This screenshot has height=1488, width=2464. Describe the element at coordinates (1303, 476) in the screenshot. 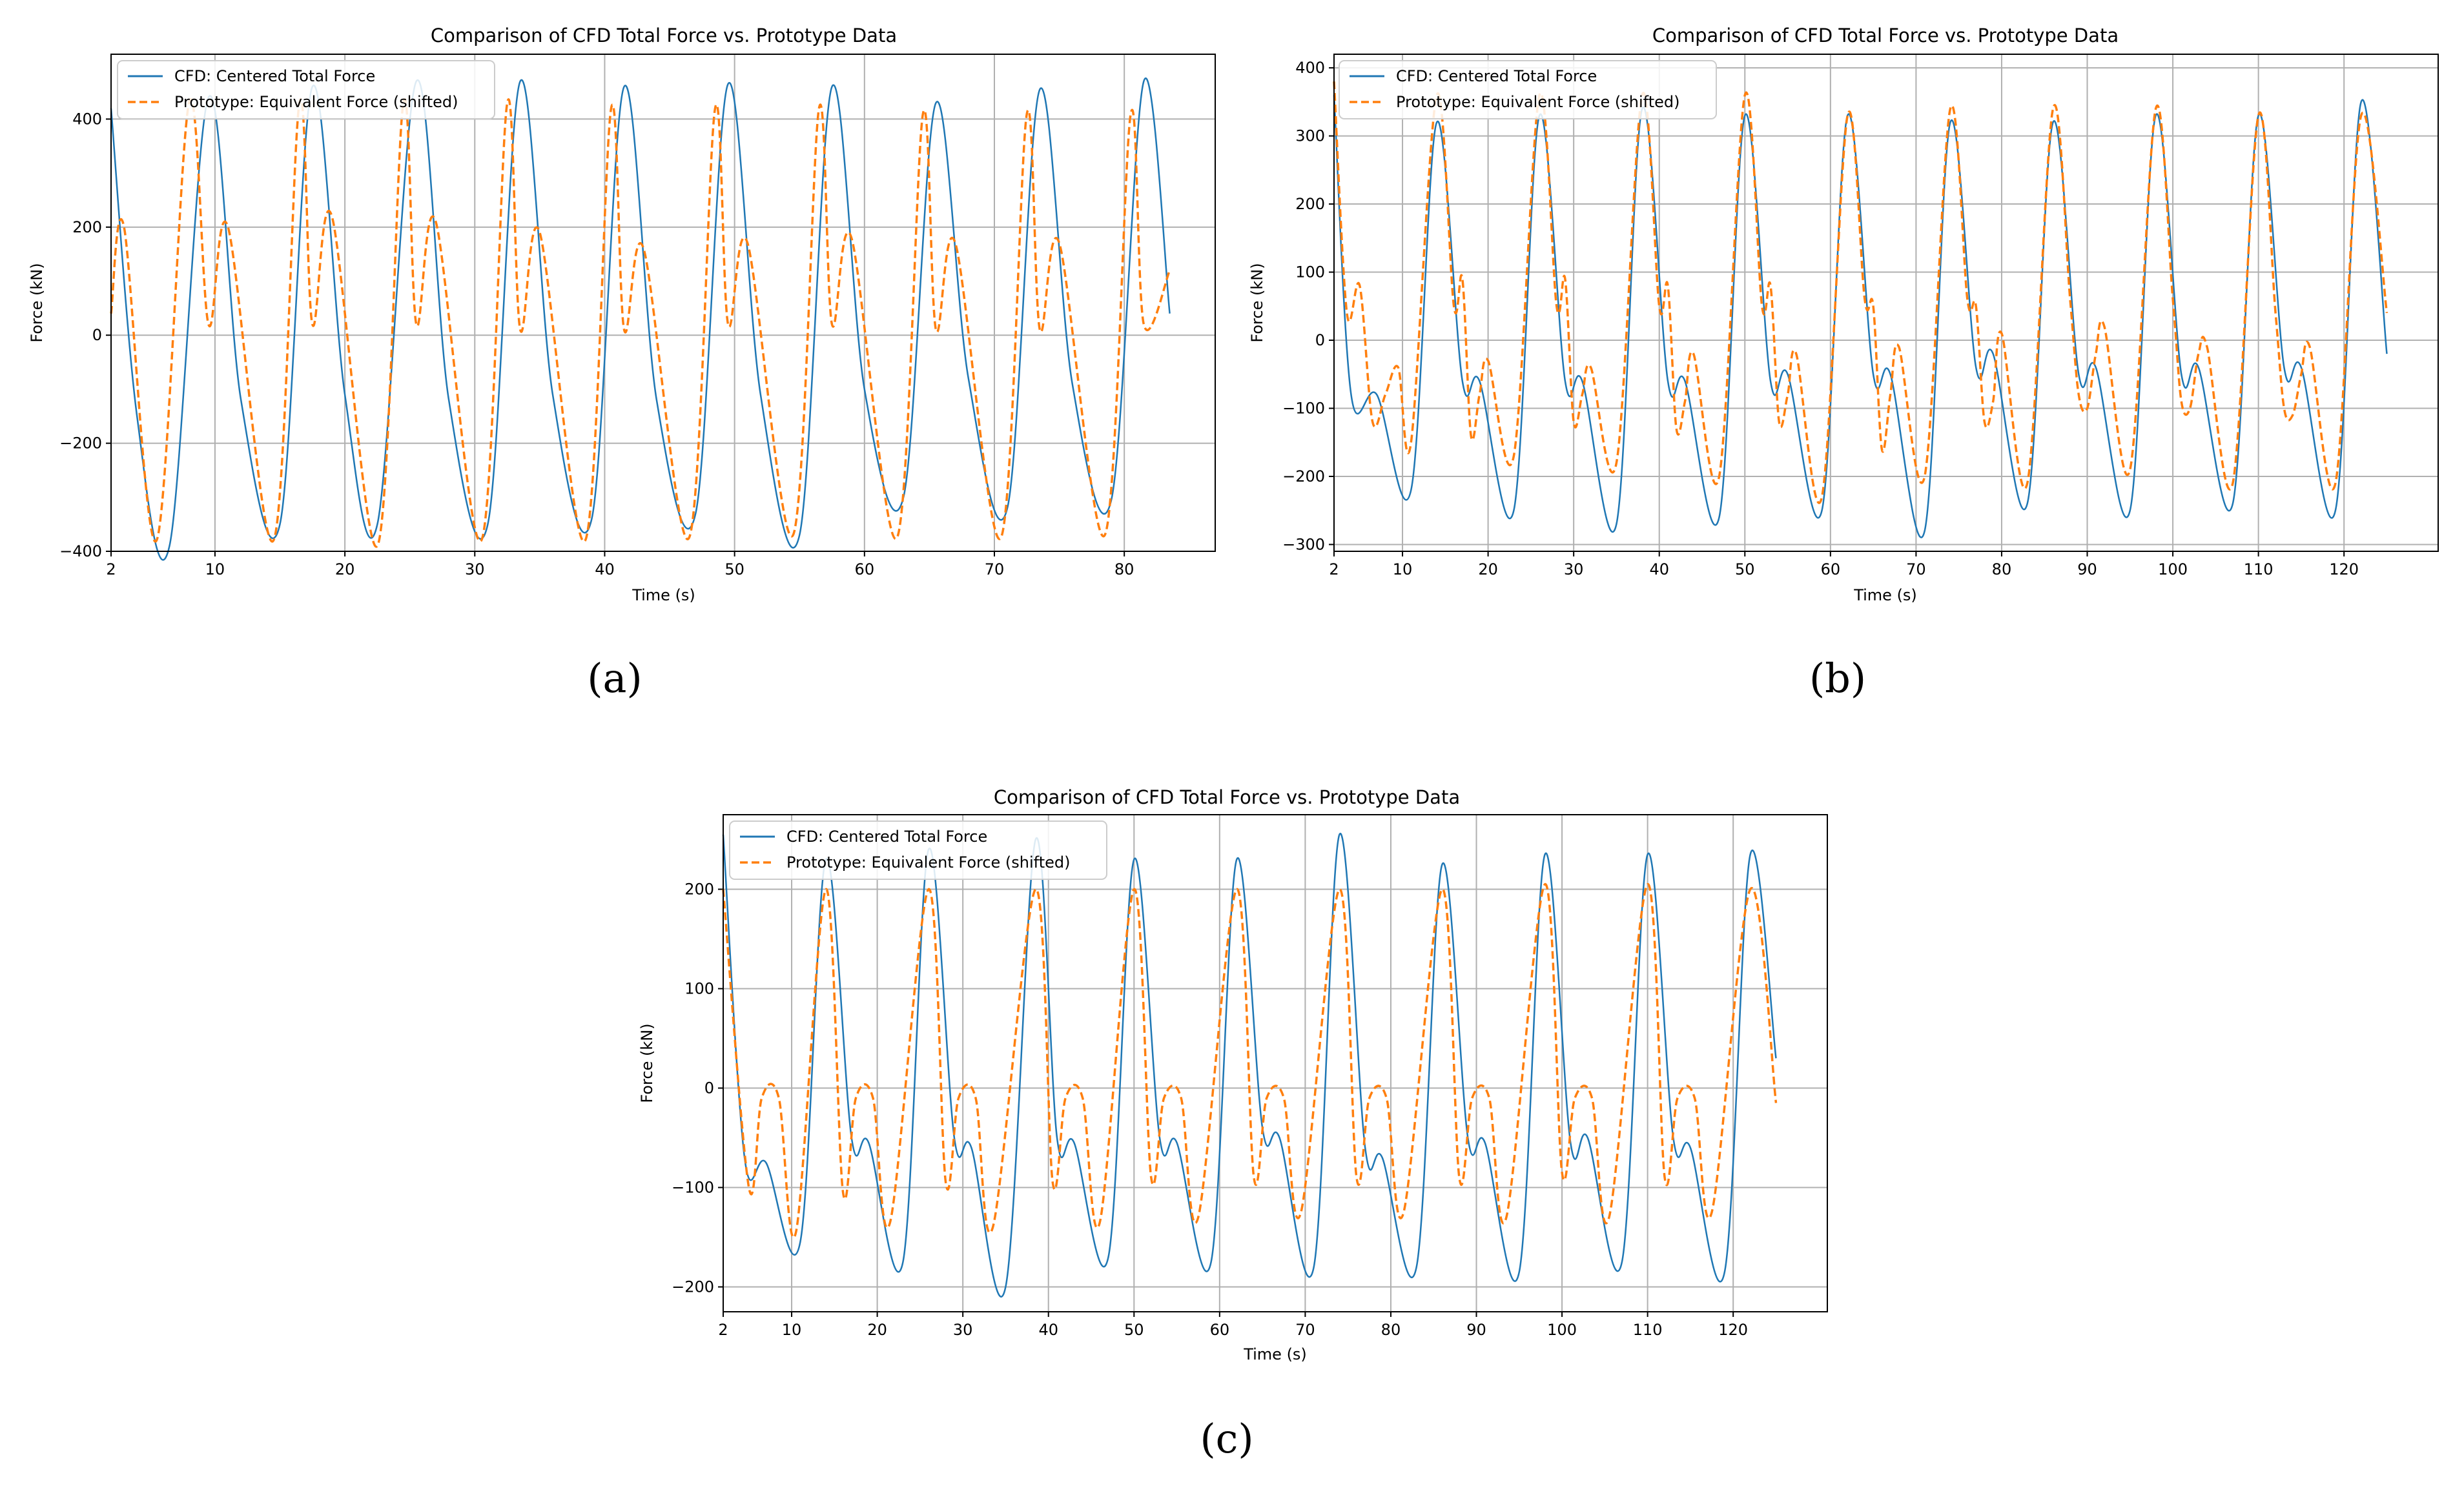

I see `chart-b-y-tick-label: −200` at that location.